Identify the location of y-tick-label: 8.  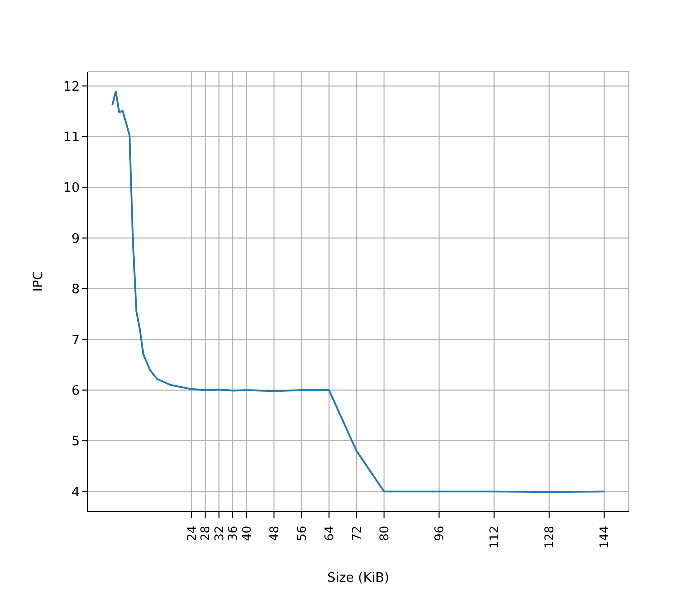
(76, 290).